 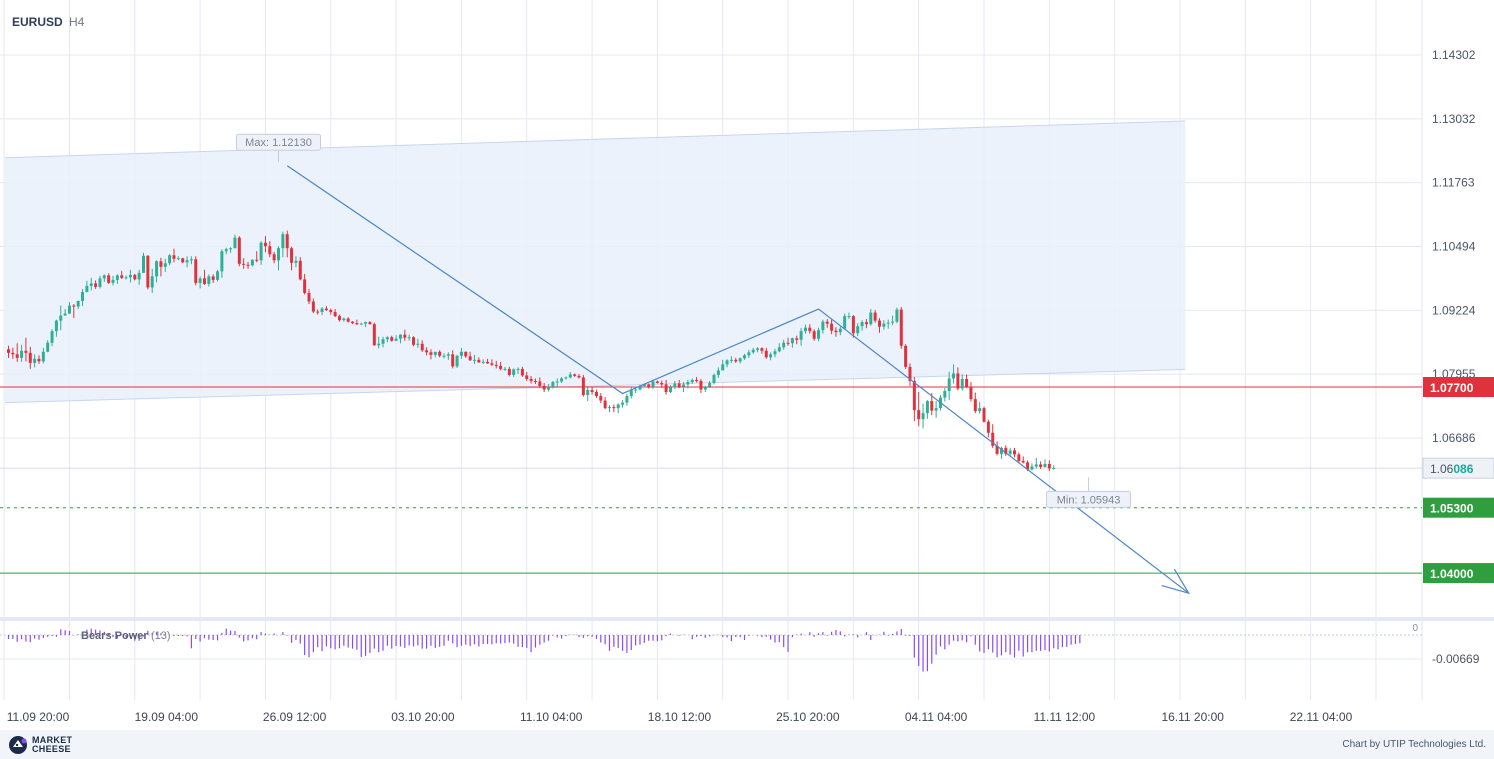 What do you see at coordinates (295, 717) in the screenshot?
I see `x-tick-label: 26.09 12:00` at bounding box center [295, 717].